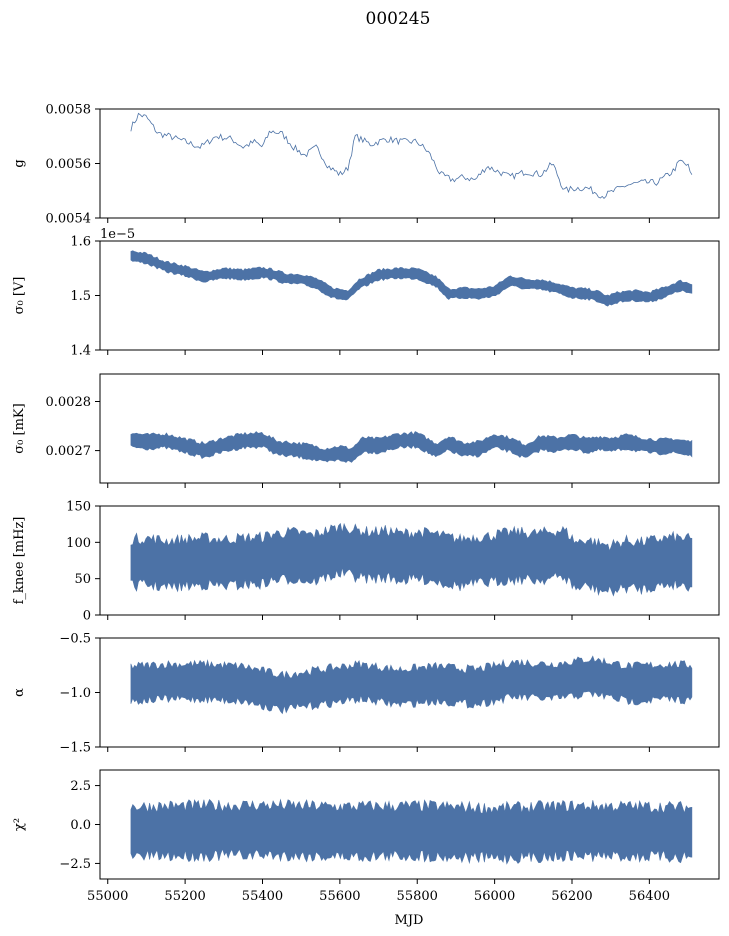 This screenshot has width=729, height=936. What do you see at coordinates (19, 428) in the screenshot?
I see `y-axis-label-sigma0mK: σ₀ [mK]` at bounding box center [19, 428].